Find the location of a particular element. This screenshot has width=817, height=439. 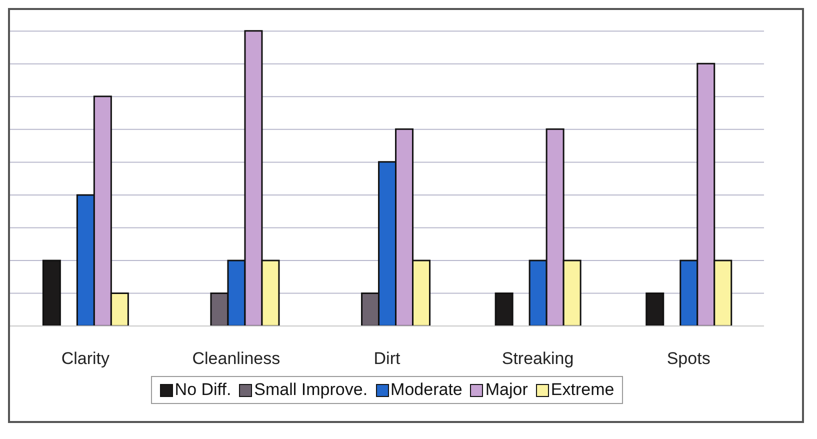

x-tick-label: Dirt is located at coordinates (387, 358).